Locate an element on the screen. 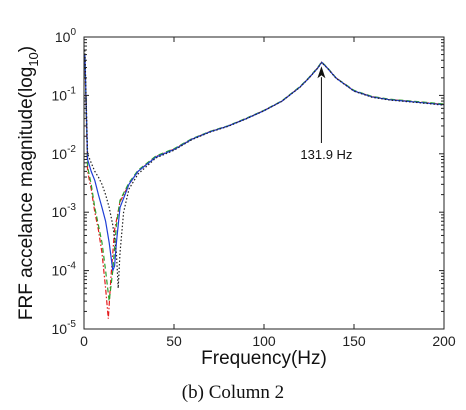  y-tick-label: 10⁻³ is located at coordinates (64, 211).